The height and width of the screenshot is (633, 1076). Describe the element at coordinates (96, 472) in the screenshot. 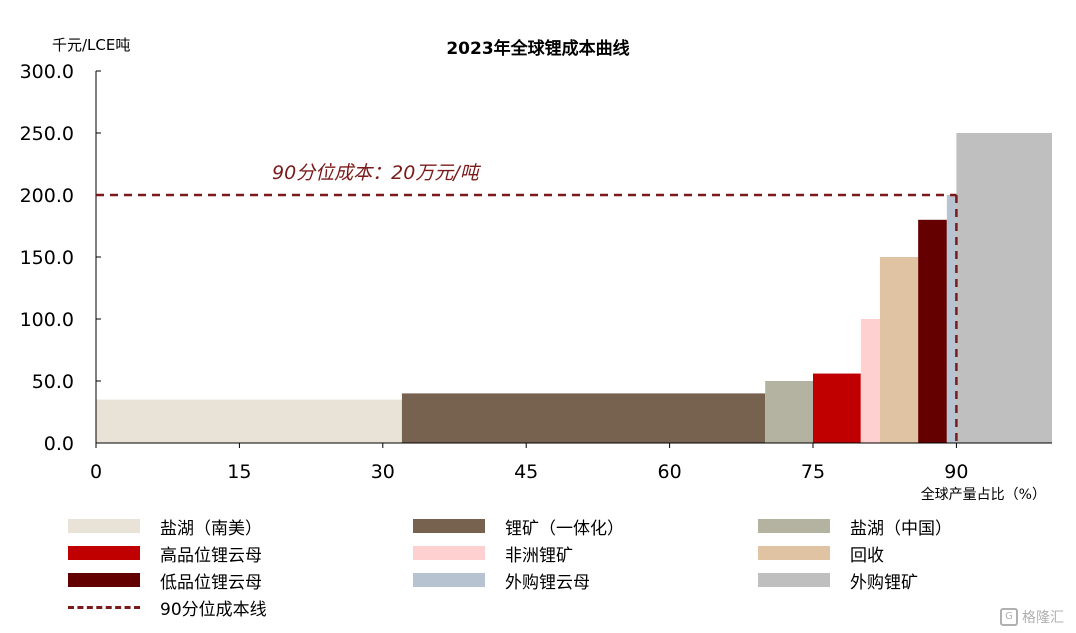

I see `x-tick-label-0: 0` at that location.